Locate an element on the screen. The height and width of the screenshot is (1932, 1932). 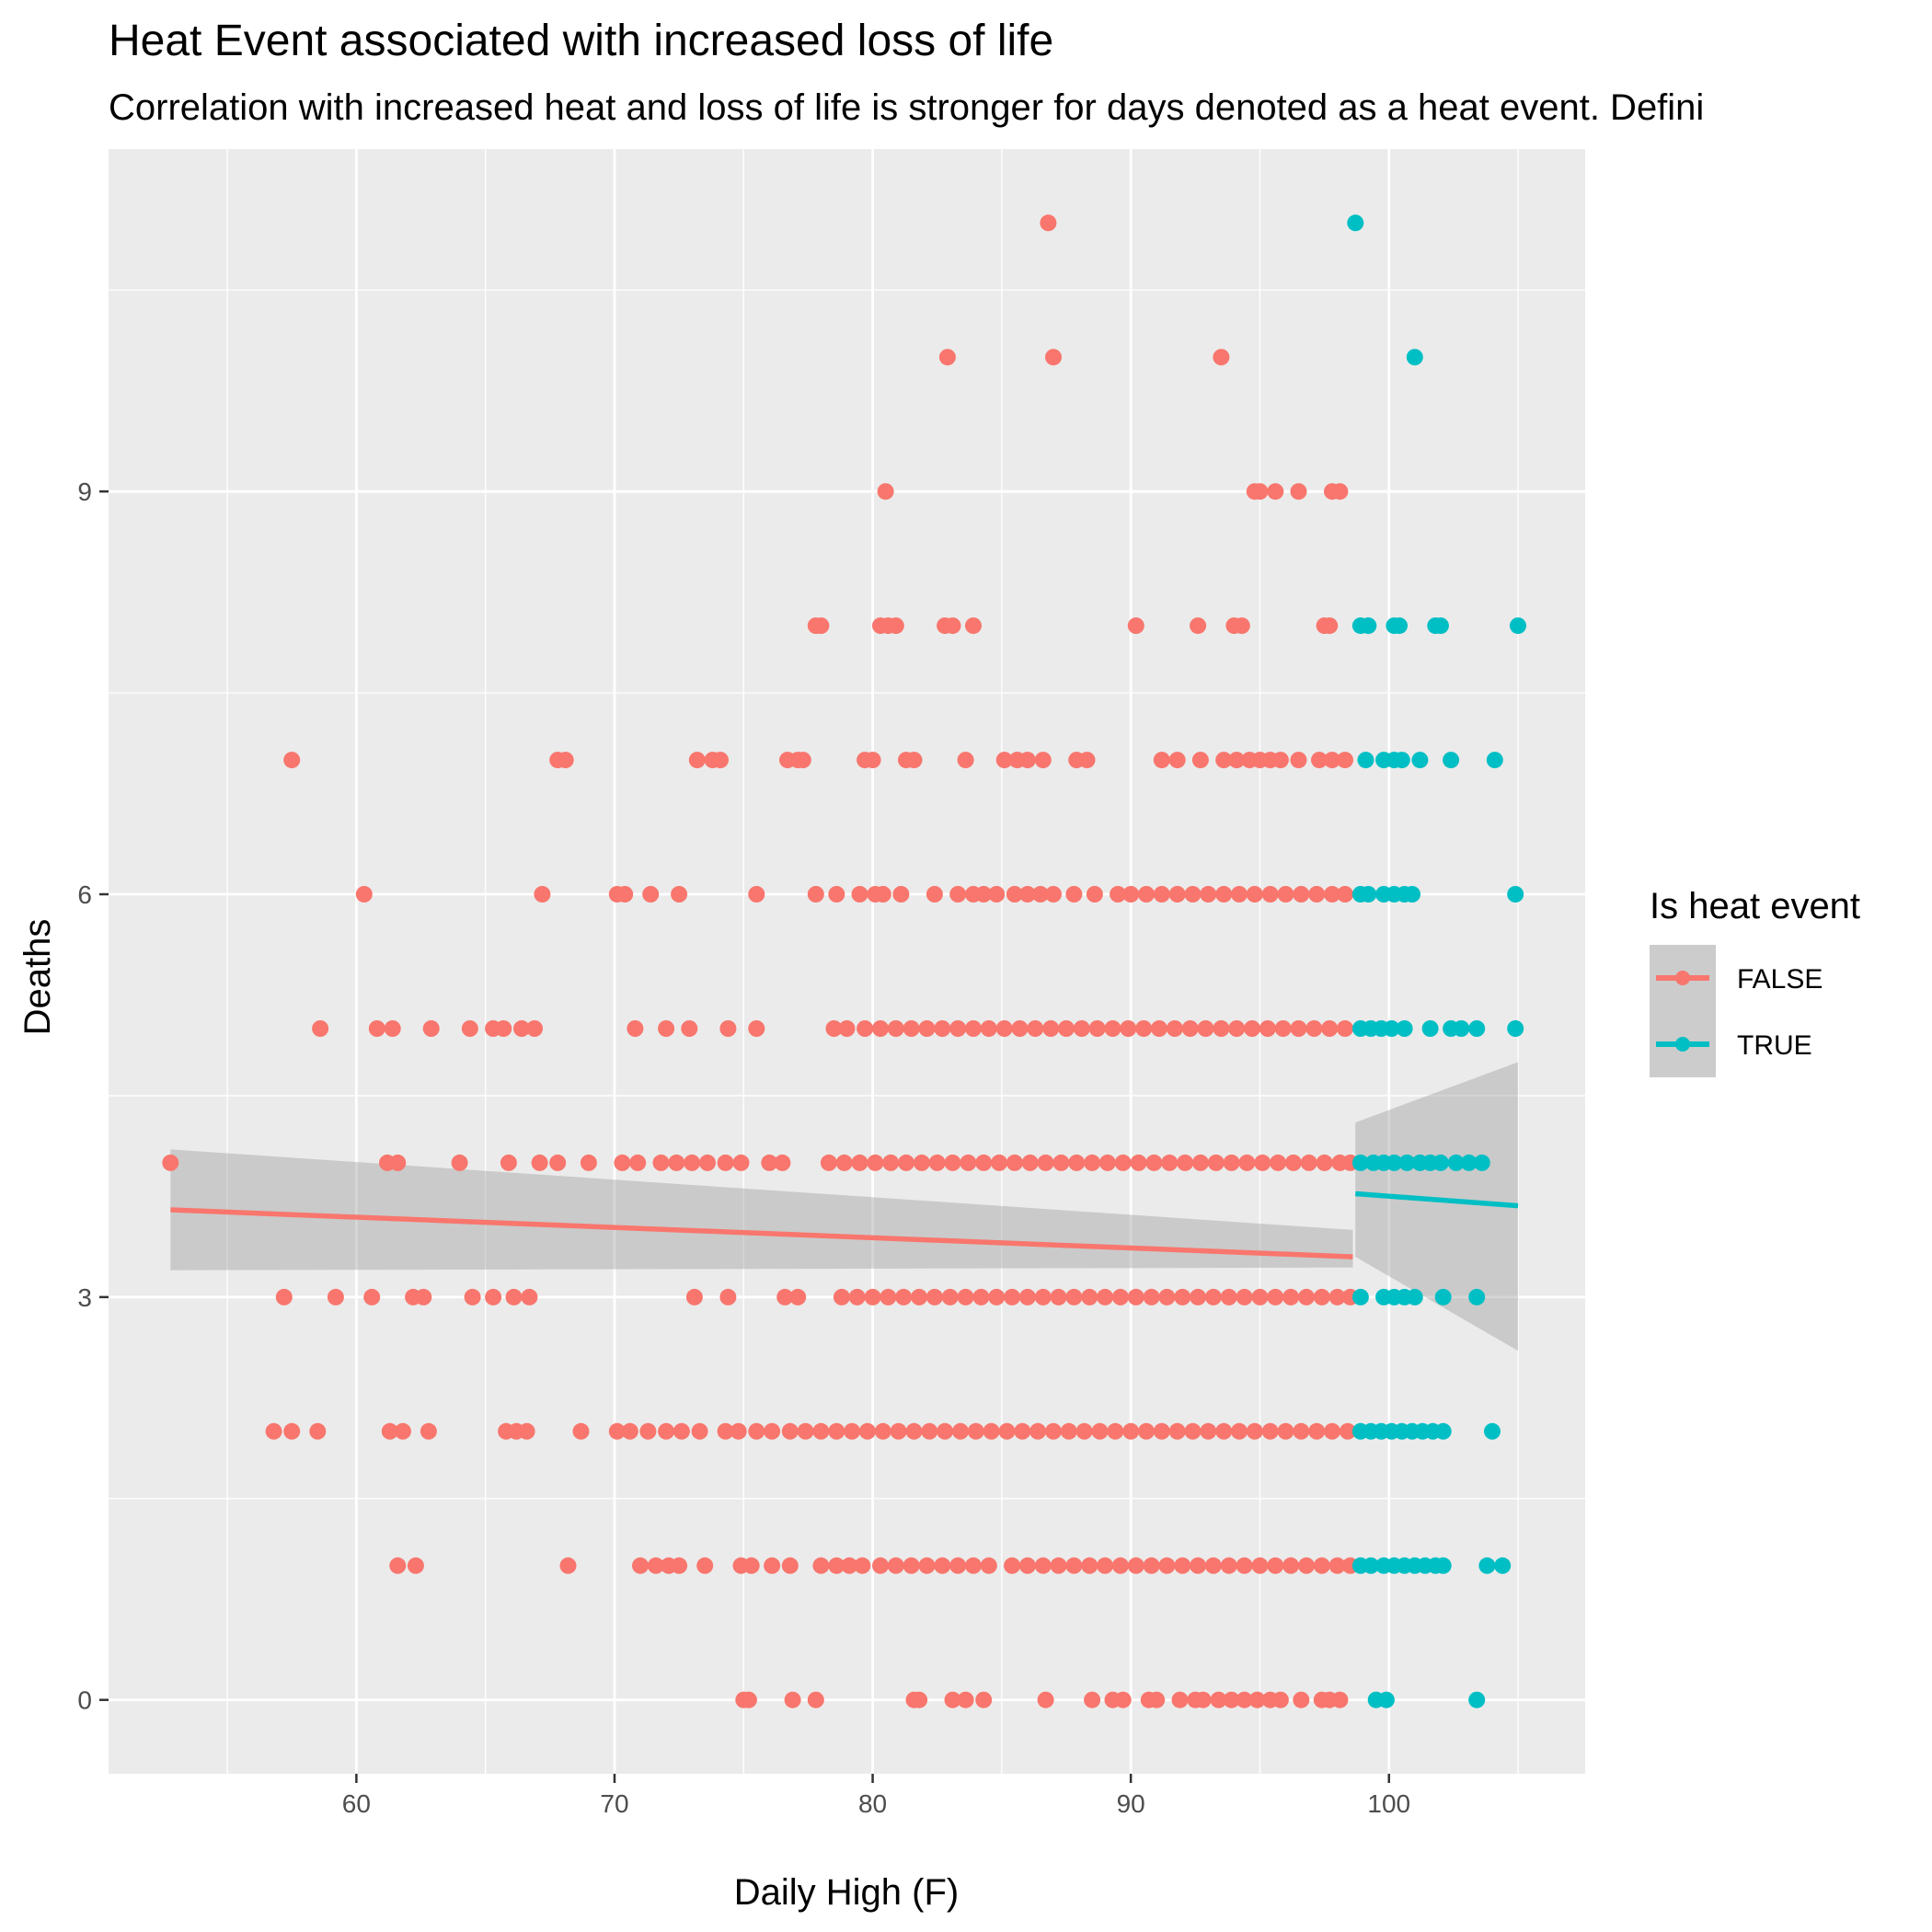
y-tick-label: 9 is located at coordinates (84, 492).